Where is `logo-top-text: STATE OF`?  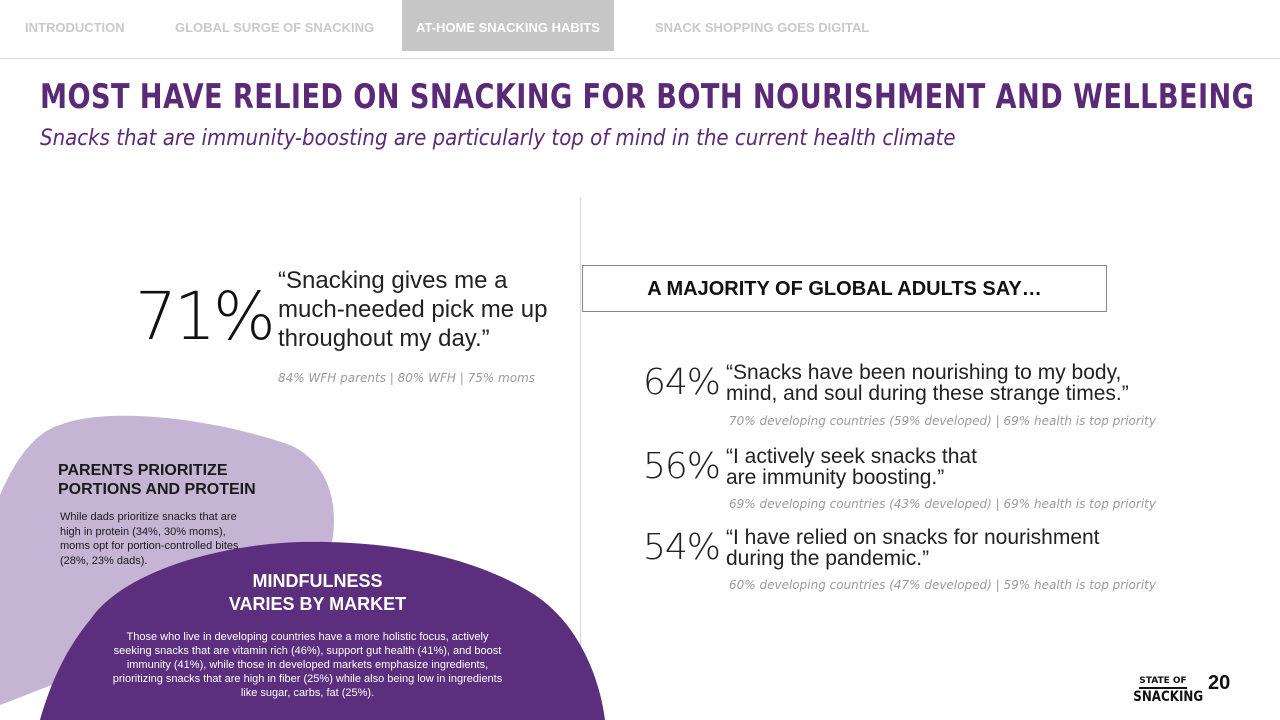 logo-top-text: STATE OF is located at coordinates (1163, 682).